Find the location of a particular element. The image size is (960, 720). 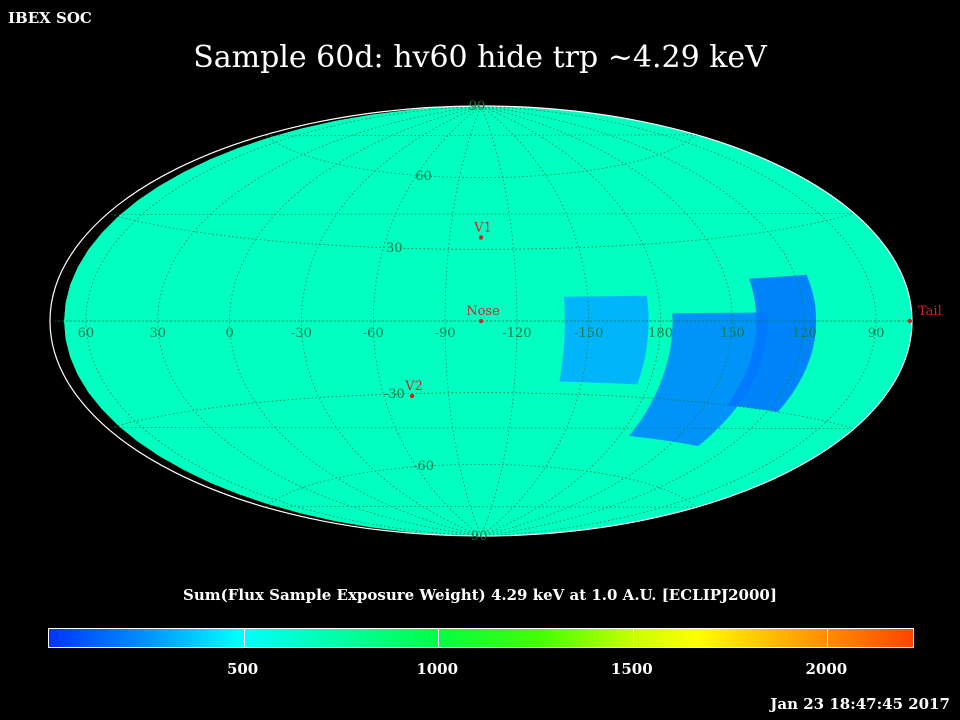

timestamp: Jan 23 18:47:45 2017 is located at coordinates (860, 704).